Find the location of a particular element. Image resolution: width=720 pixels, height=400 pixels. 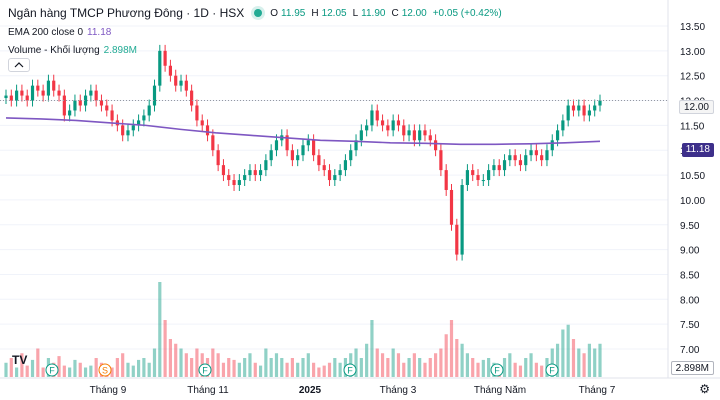

ohlc-value: 12.00 is located at coordinates (414, 13).